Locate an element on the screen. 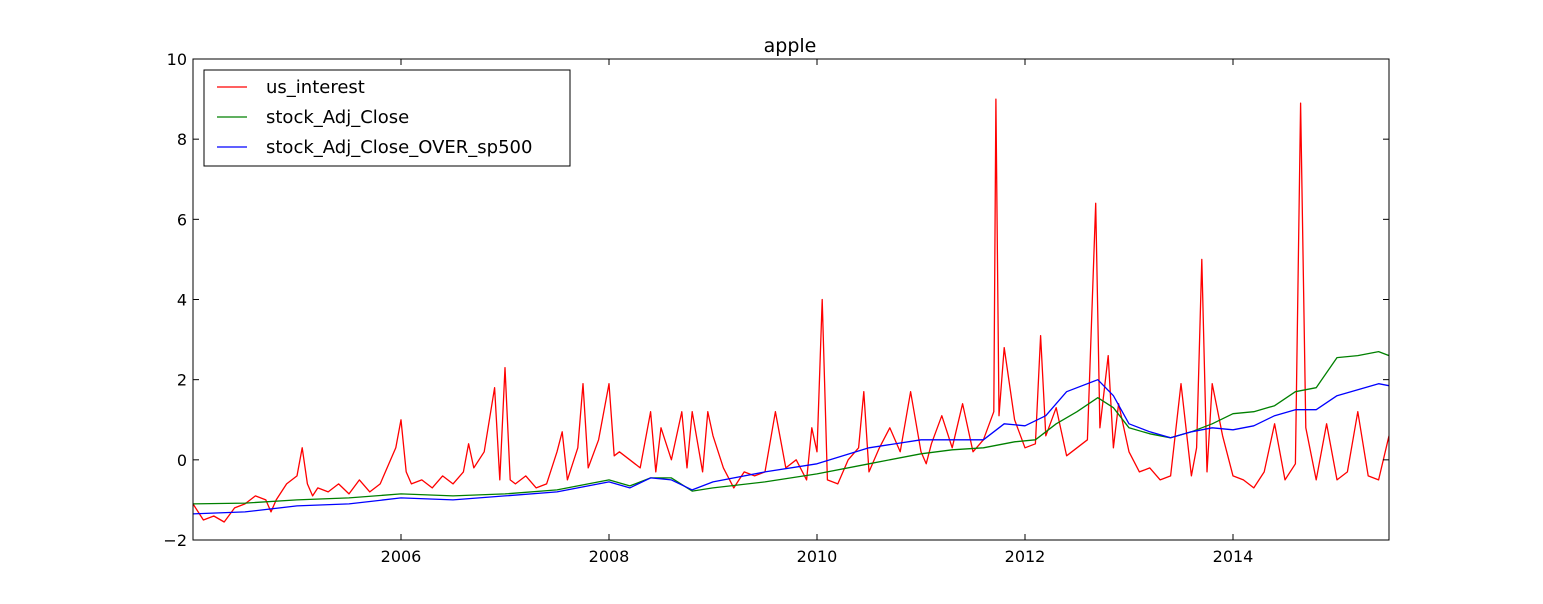 The width and height of the screenshot is (1543, 604). x-tick-label: 2008 is located at coordinates (609, 556).